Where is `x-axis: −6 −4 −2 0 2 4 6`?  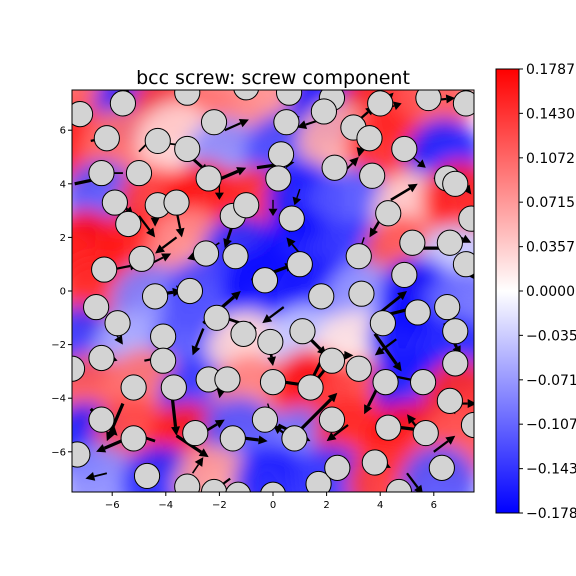 x-axis: −6 −4 −2 0 2 4 6 is located at coordinates (271, 501).